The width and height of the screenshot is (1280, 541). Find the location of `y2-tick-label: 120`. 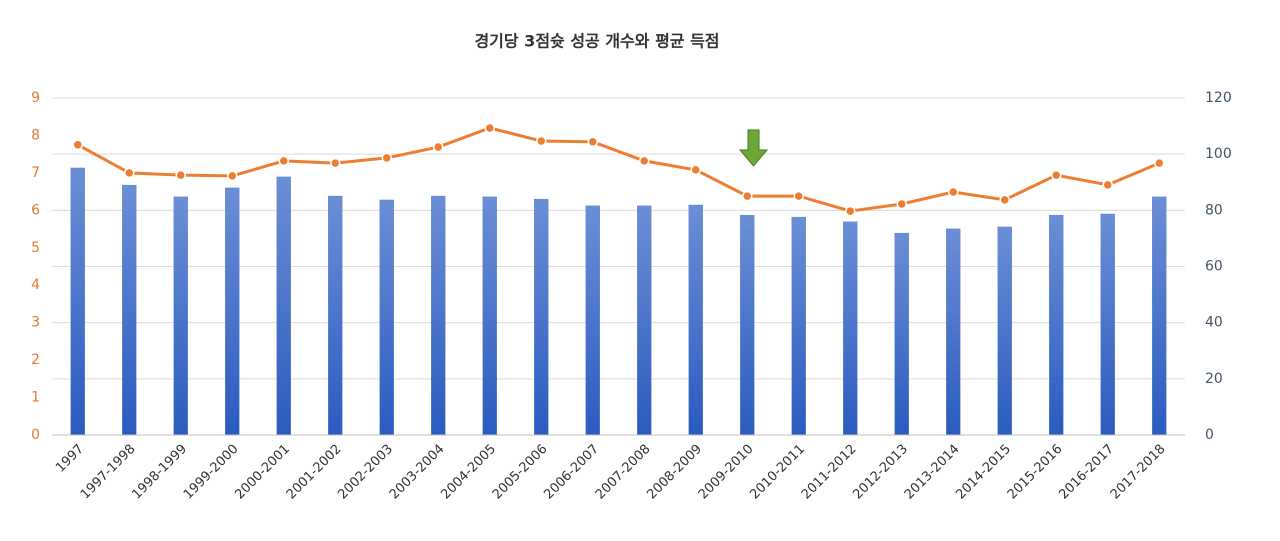

y2-tick-label: 120 is located at coordinates (1218, 98).